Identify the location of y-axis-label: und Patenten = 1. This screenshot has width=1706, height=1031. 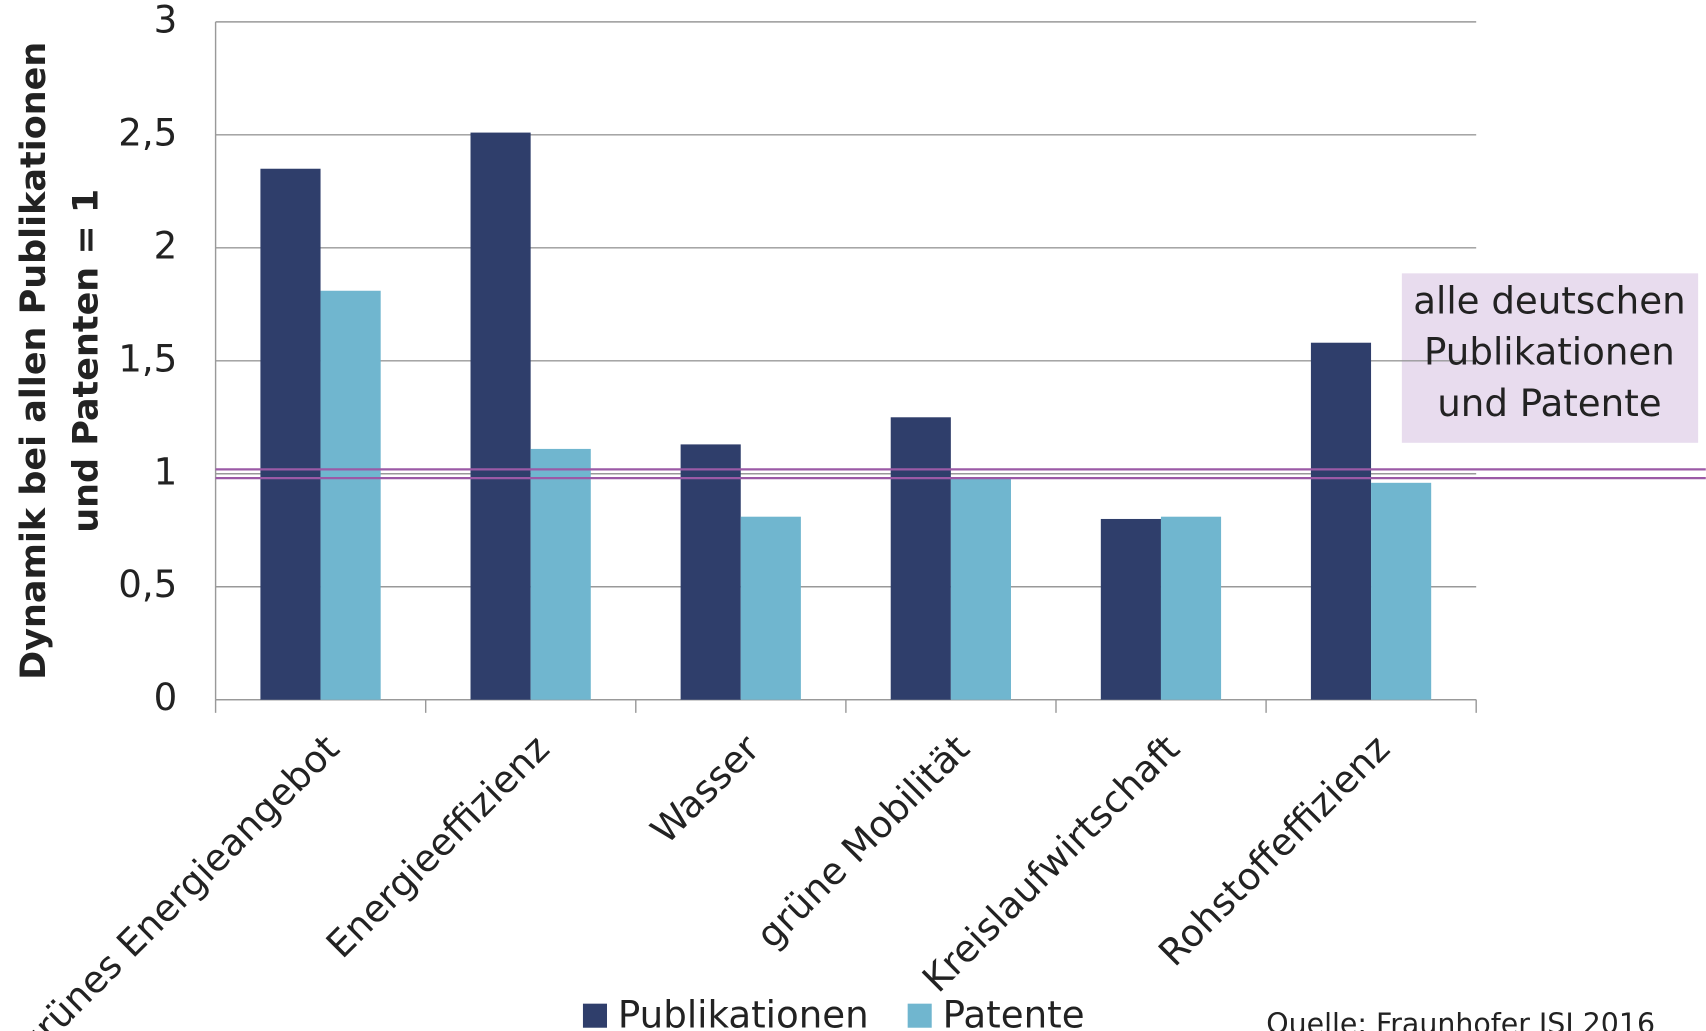
(87, 361).